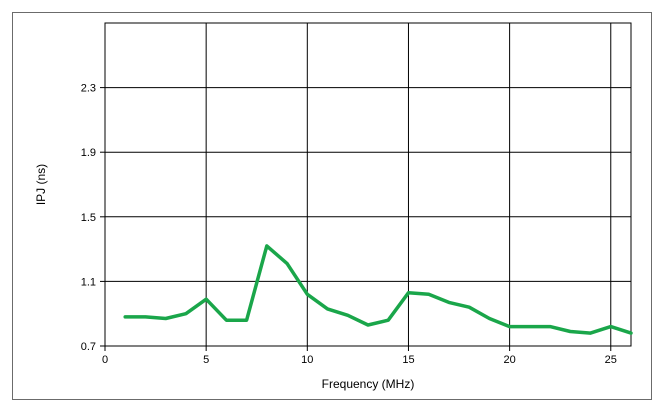  Describe the element at coordinates (509, 360) in the screenshot. I see `x-tick-label: 20` at that location.